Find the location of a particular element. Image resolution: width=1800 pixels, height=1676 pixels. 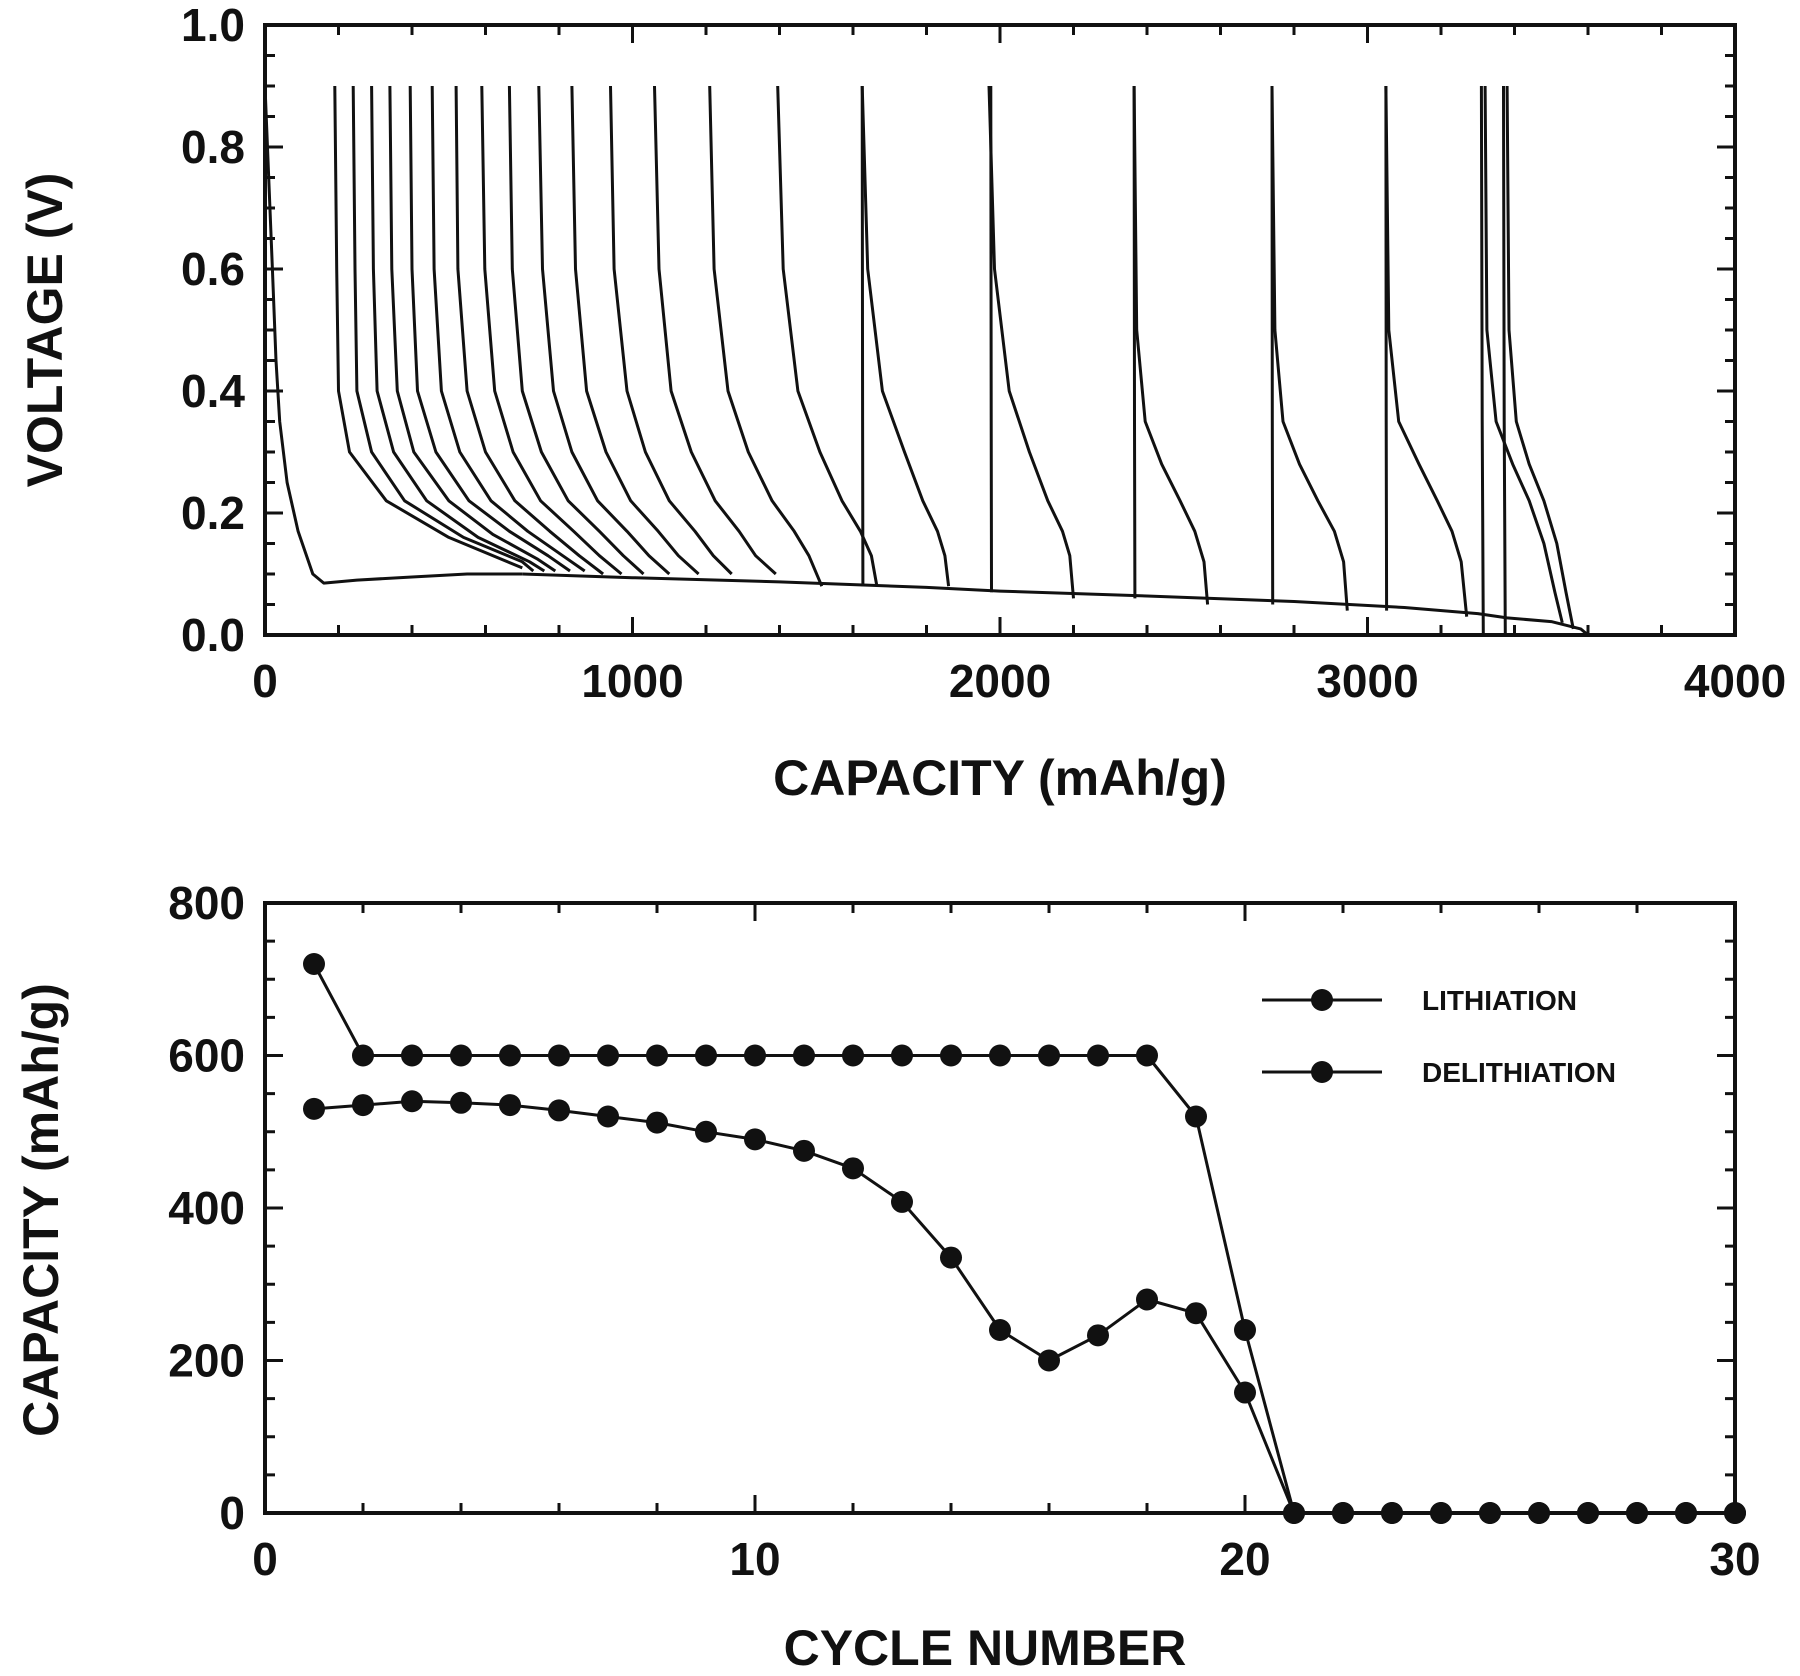

bottom-x-axis-title: CYCLE NUMBER is located at coordinates (985, 1648).